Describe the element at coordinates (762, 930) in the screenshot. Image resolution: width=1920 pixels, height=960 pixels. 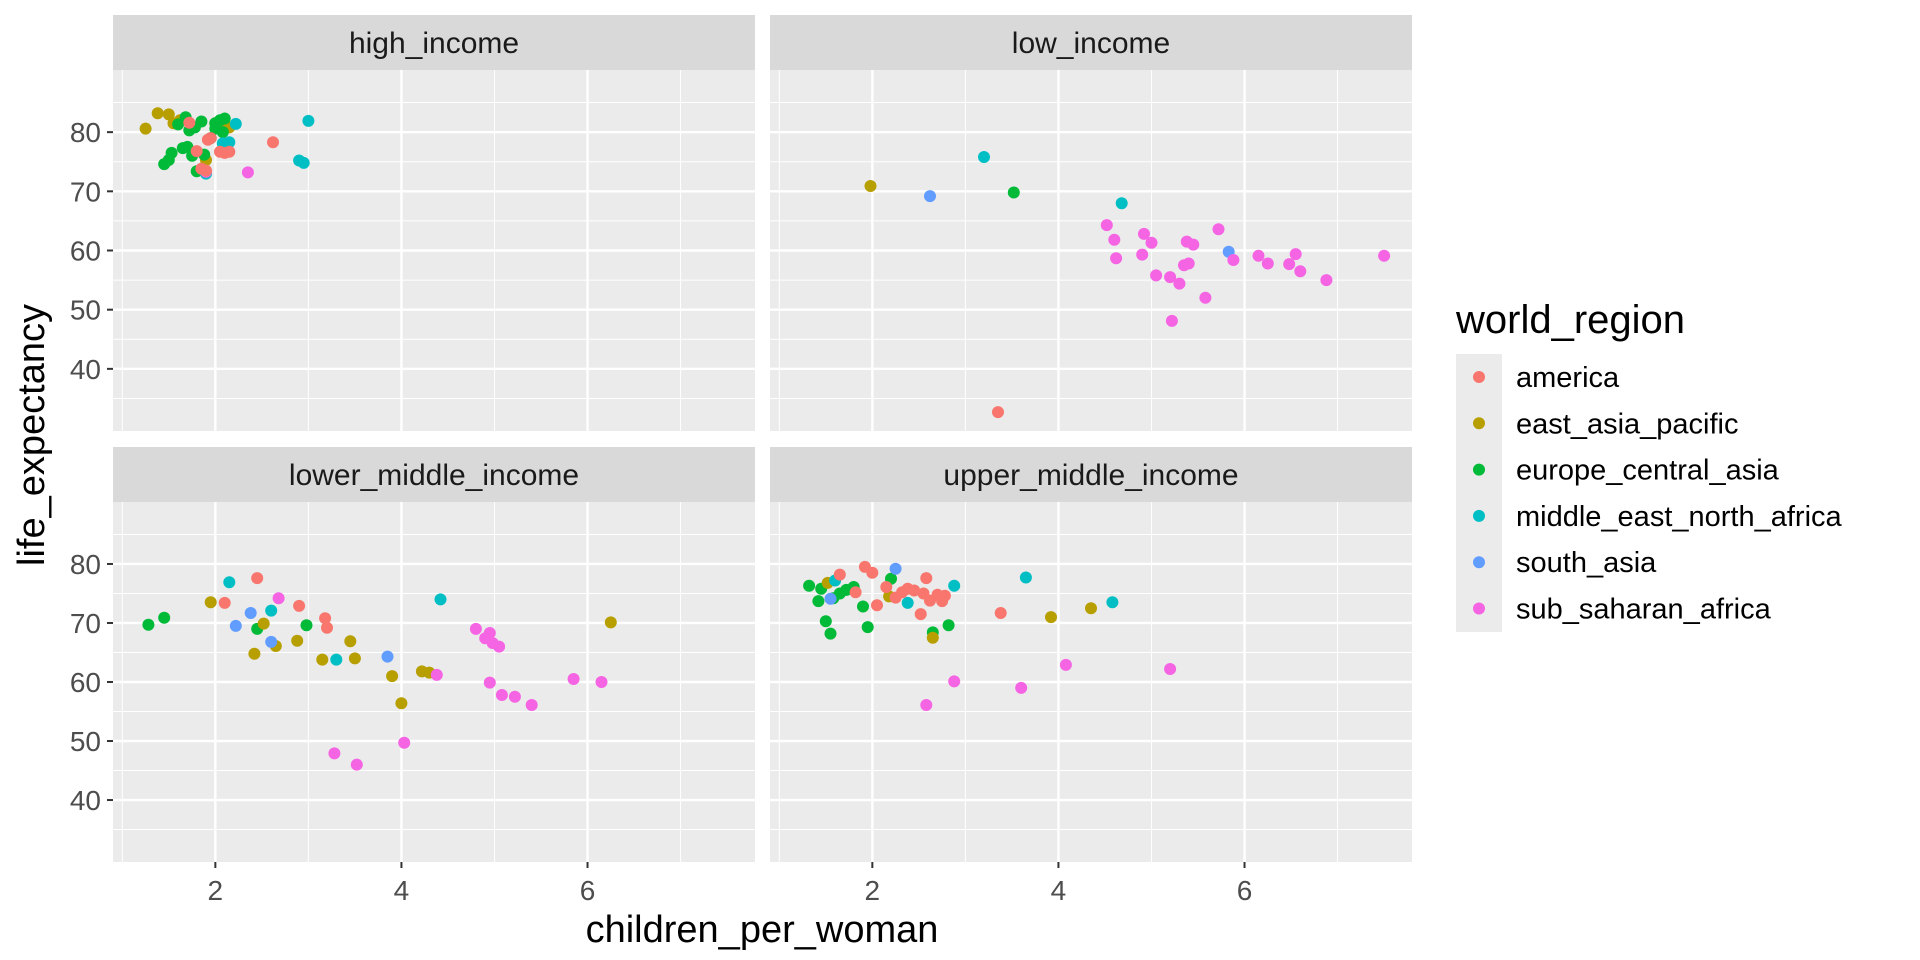
I see `x-axis-title: children_per_woman` at that location.